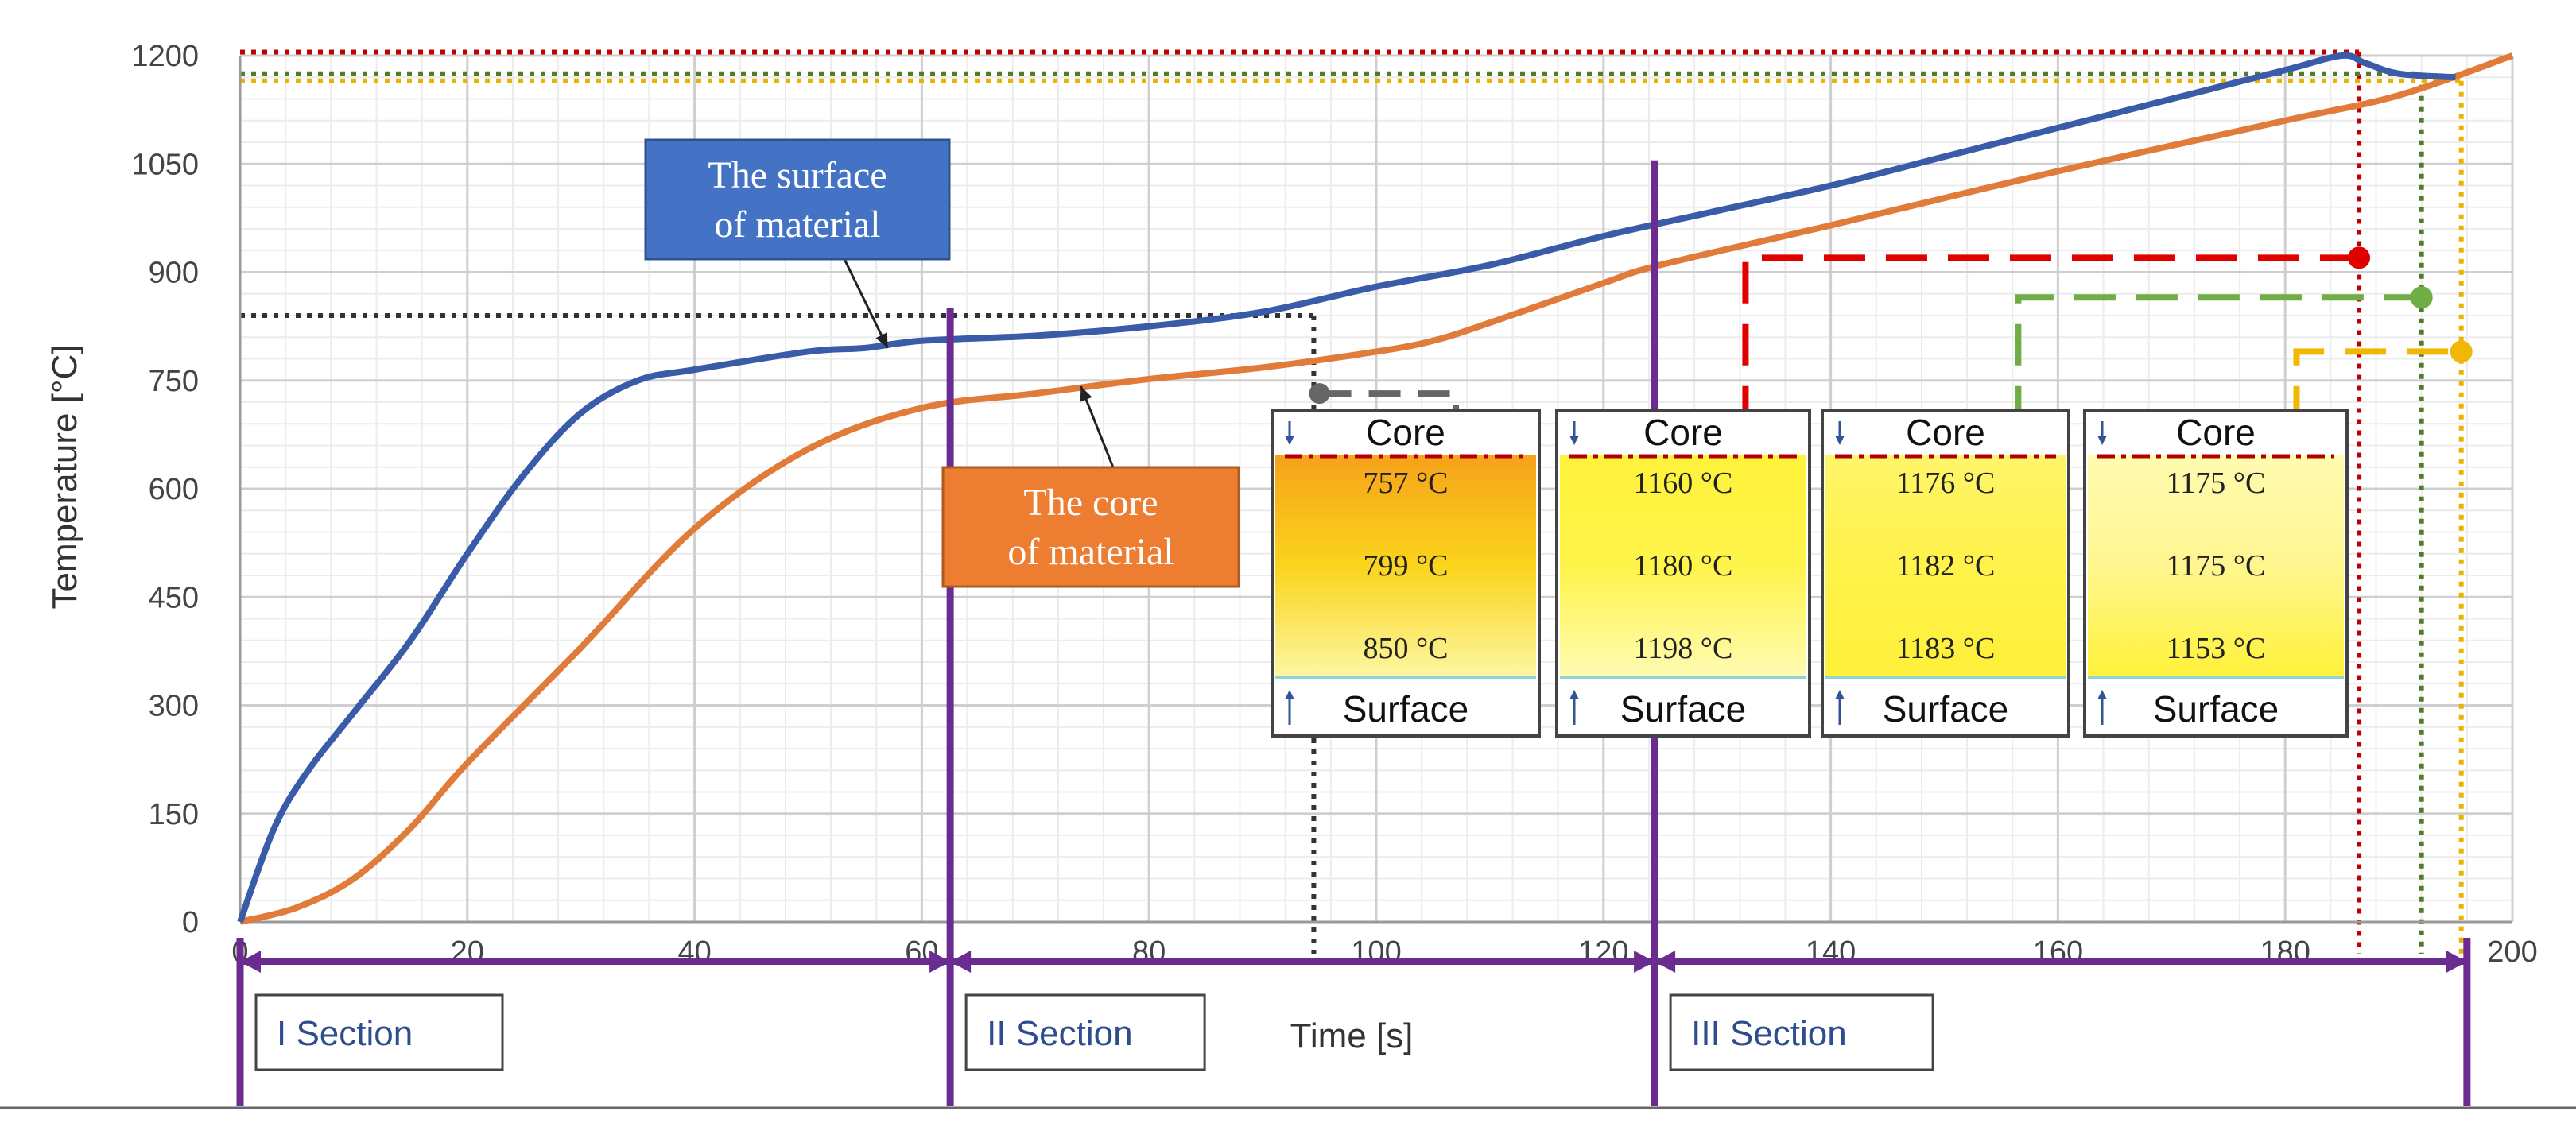 This screenshot has width=2576, height=1123. I want to click on inset-temperature: 1153 °C, so click(2216, 648).